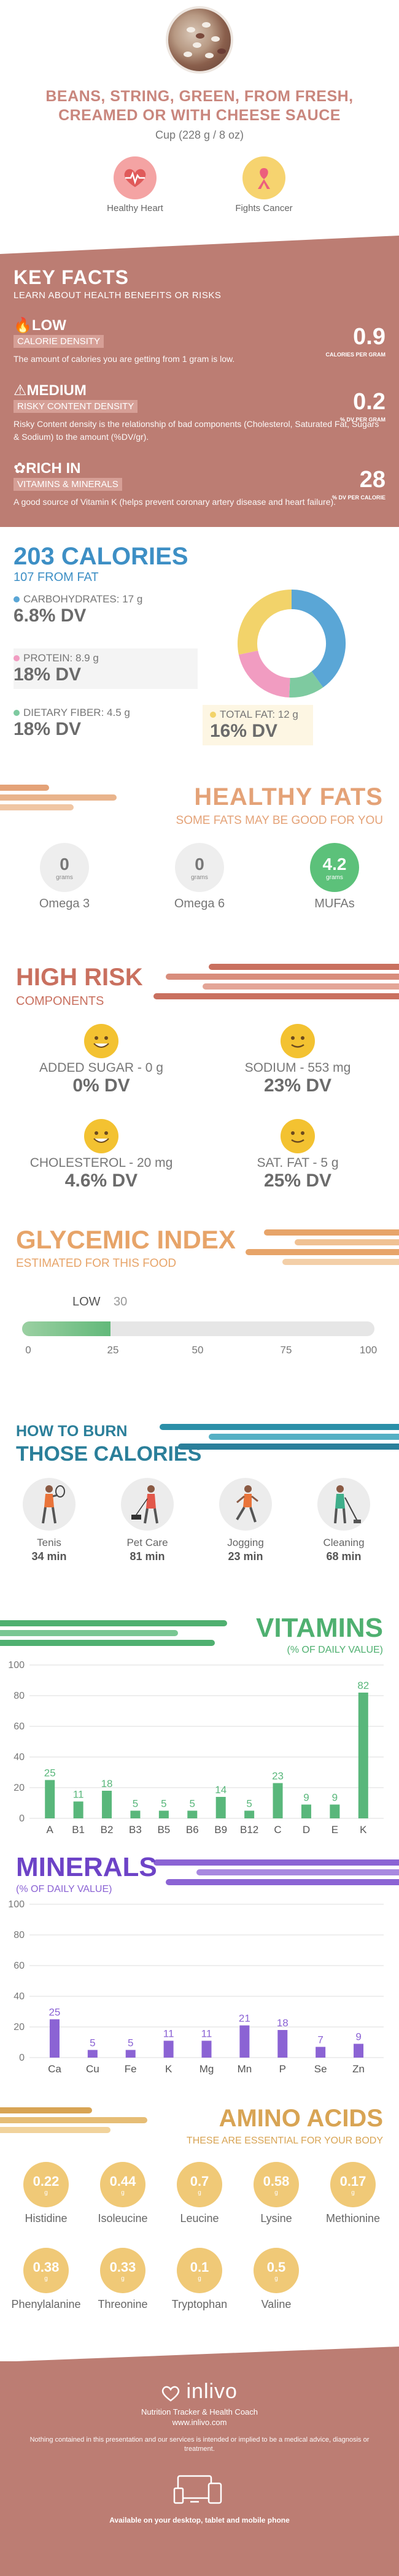  What do you see at coordinates (358, 2069) in the screenshot?
I see `category-label: Zn` at bounding box center [358, 2069].